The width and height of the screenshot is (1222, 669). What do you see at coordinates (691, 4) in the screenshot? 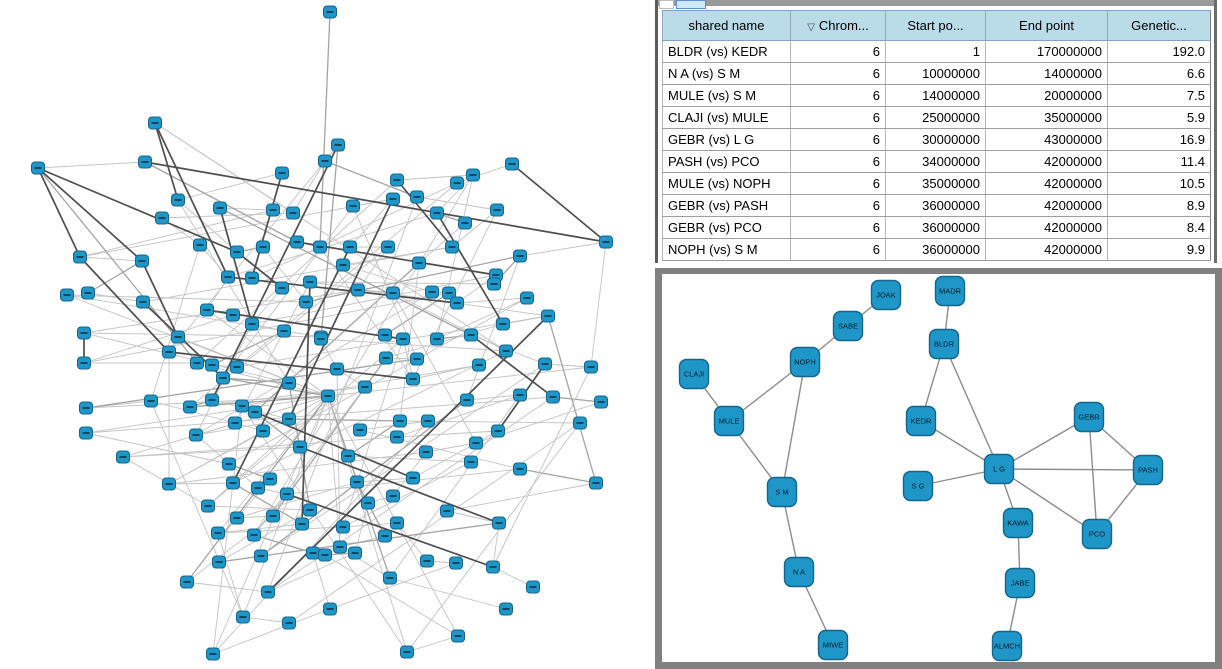
I see `window-tab-fragment` at bounding box center [691, 4].